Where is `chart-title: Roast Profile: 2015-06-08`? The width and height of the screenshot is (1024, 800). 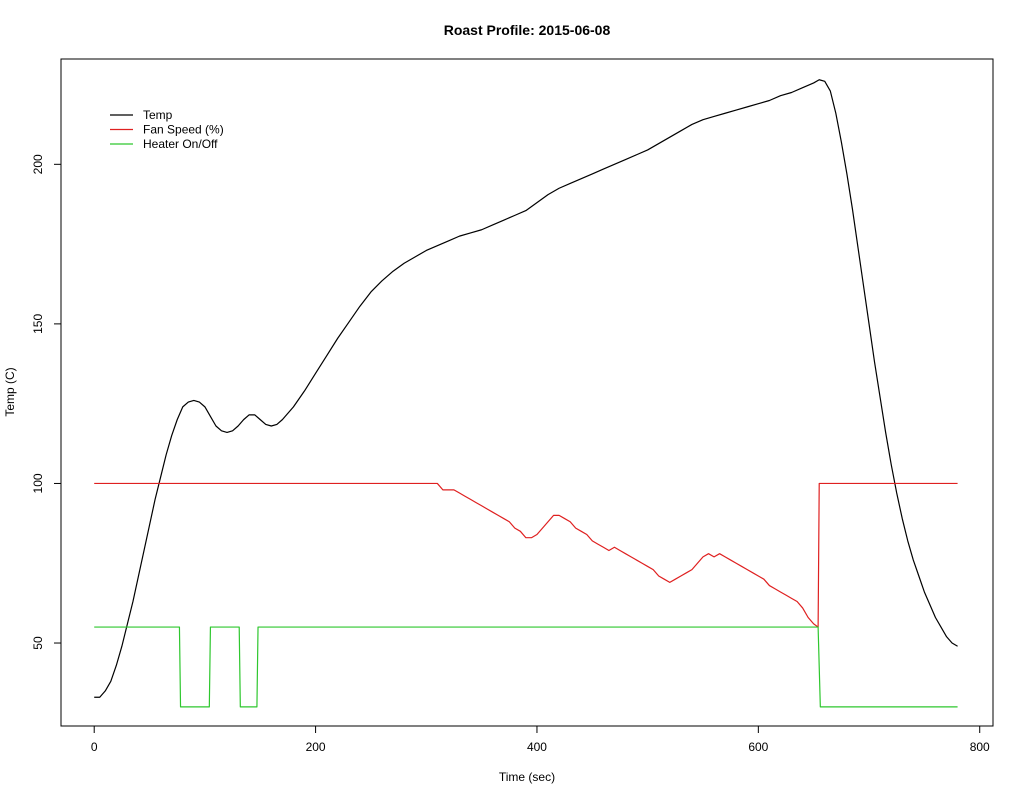
chart-title: Roast Profile: 2015-06-08 is located at coordinates (527, 30).